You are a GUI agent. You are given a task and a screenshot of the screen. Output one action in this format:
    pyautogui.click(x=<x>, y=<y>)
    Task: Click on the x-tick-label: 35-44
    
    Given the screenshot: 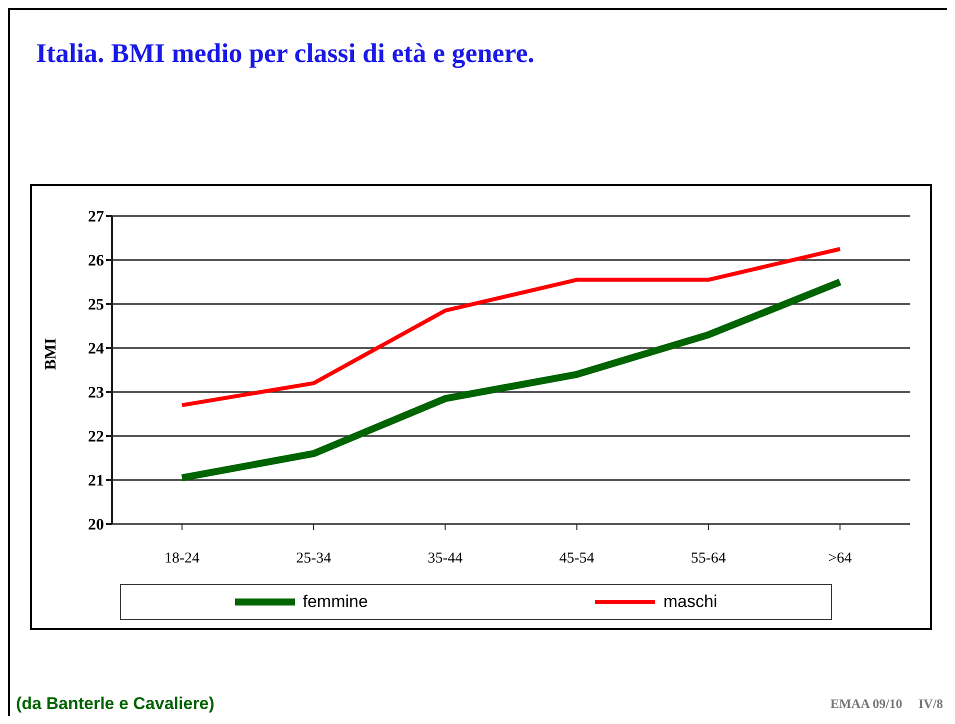 What is the action you would take?
    pyautogui.click(x=446, y=558)
    